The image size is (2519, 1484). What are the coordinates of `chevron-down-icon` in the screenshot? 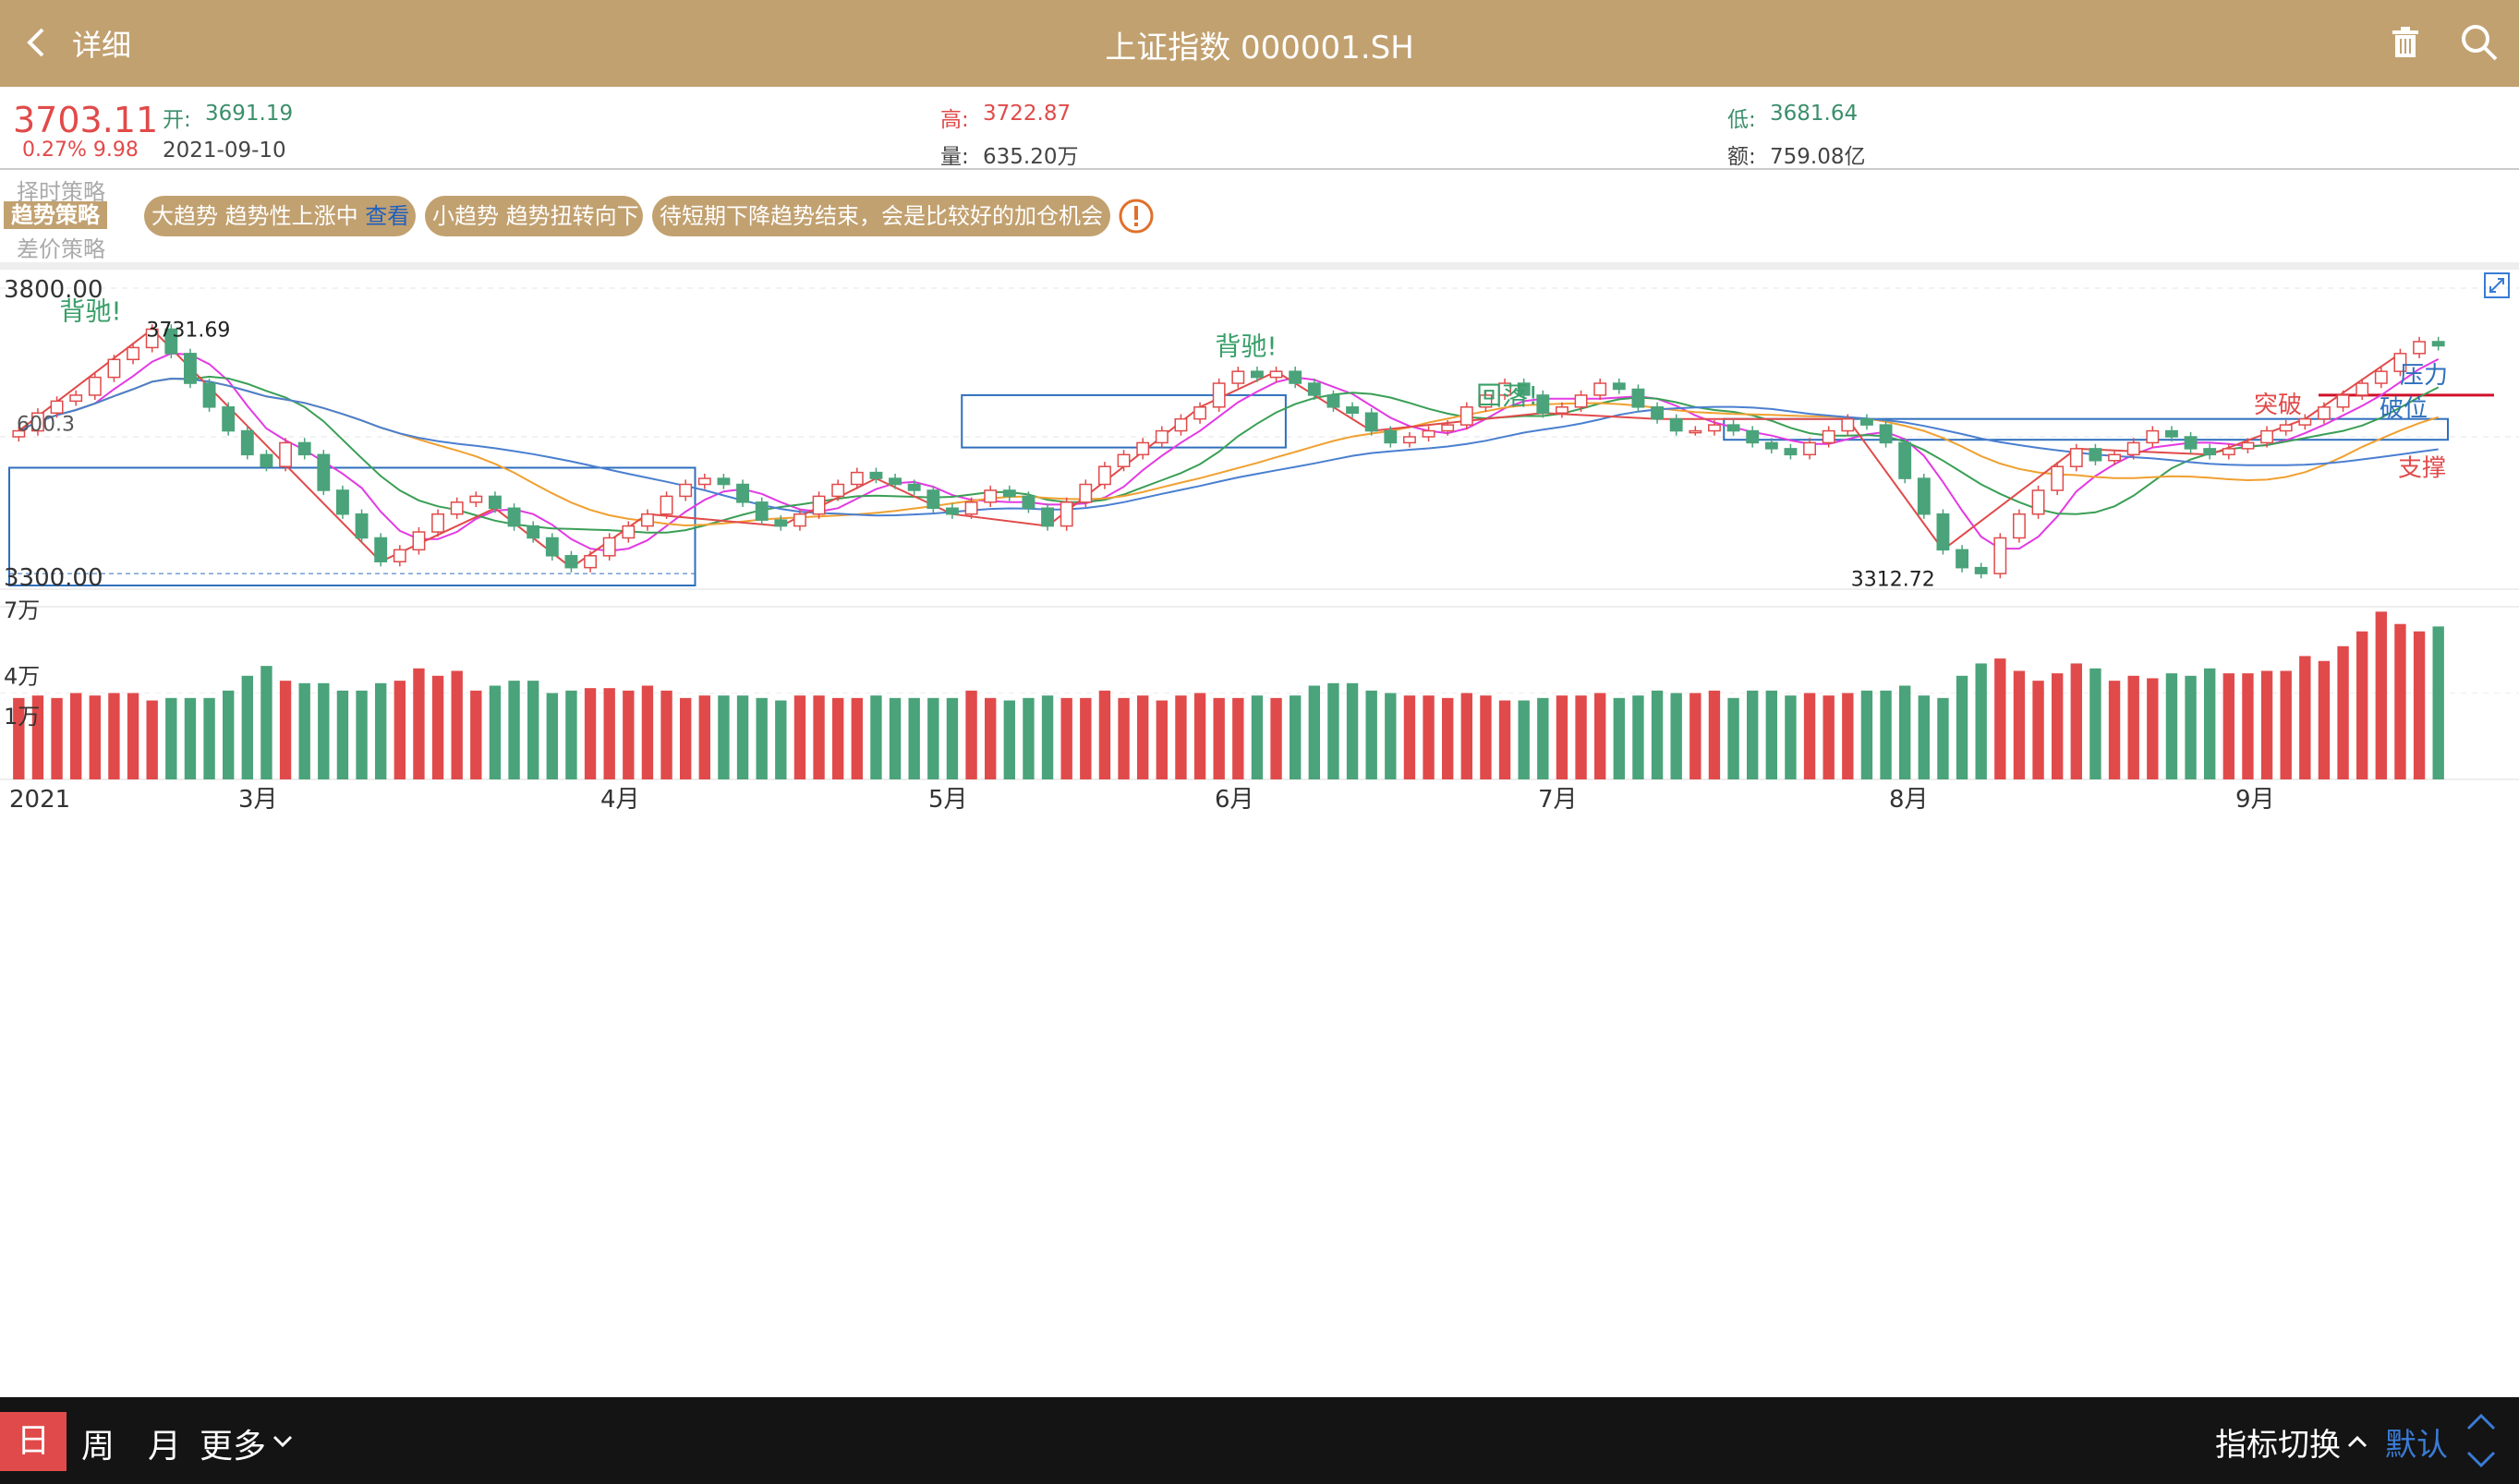 It's located at (283, 1441).